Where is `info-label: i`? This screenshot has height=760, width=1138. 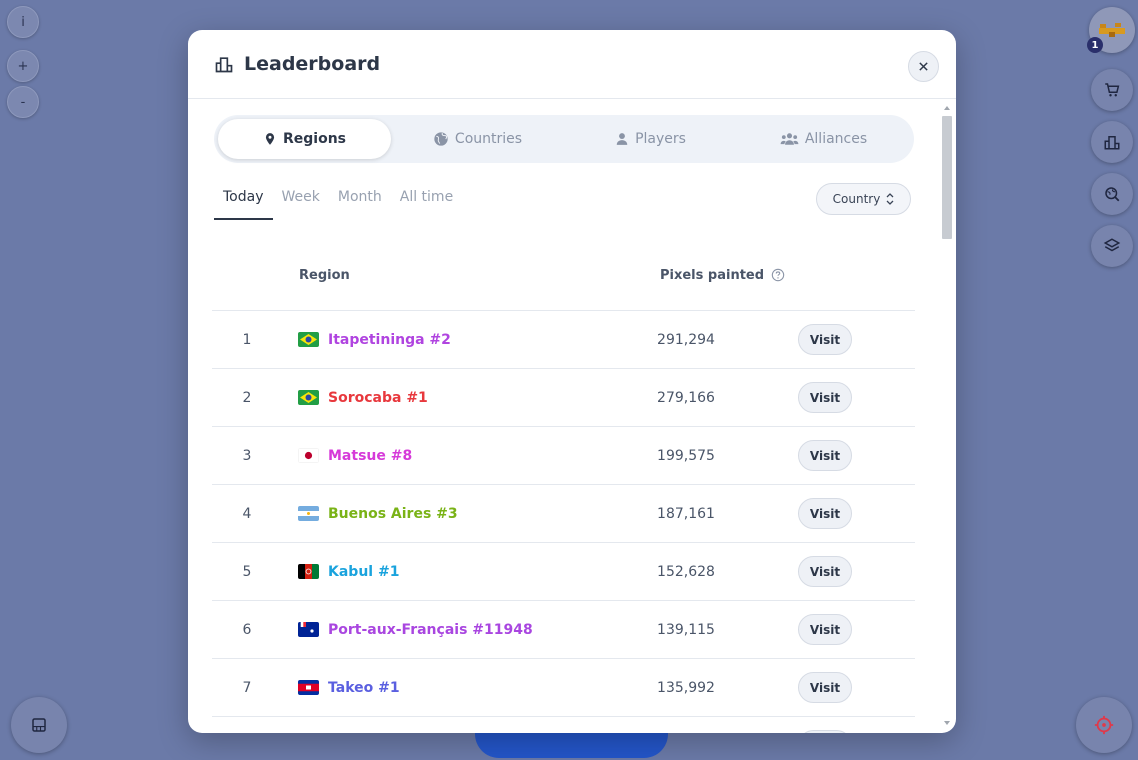
info-label: i is located at coordinates (23, 22).